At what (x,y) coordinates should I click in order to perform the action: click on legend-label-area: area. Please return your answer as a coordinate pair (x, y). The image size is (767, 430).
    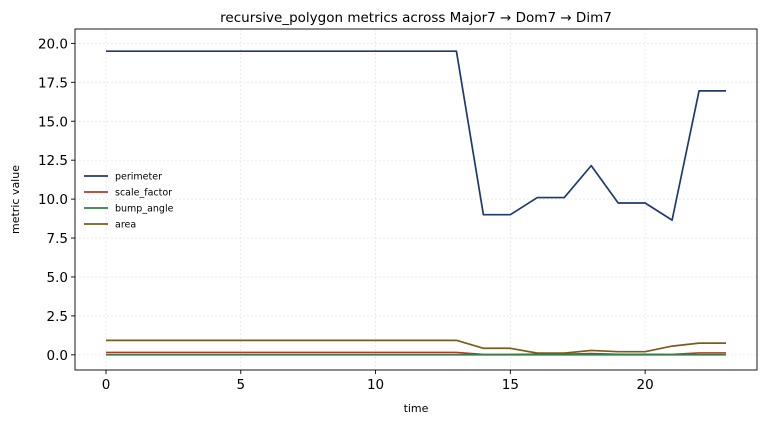
    Looking at the image, I should click on (125, 225).